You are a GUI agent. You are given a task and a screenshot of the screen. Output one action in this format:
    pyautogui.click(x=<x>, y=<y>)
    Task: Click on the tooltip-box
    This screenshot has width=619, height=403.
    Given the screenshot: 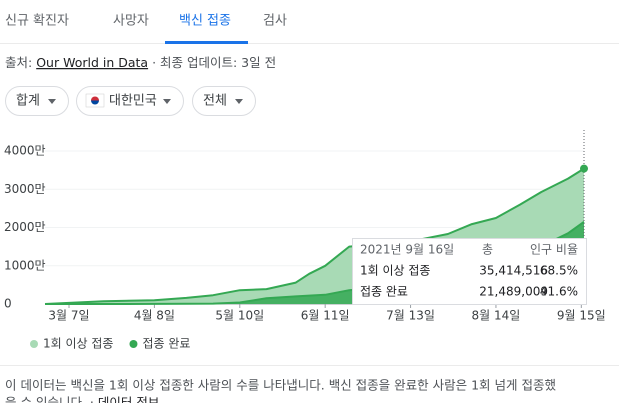 What is the action you would take?
    pyautogui.click(x=469, y=271)
    